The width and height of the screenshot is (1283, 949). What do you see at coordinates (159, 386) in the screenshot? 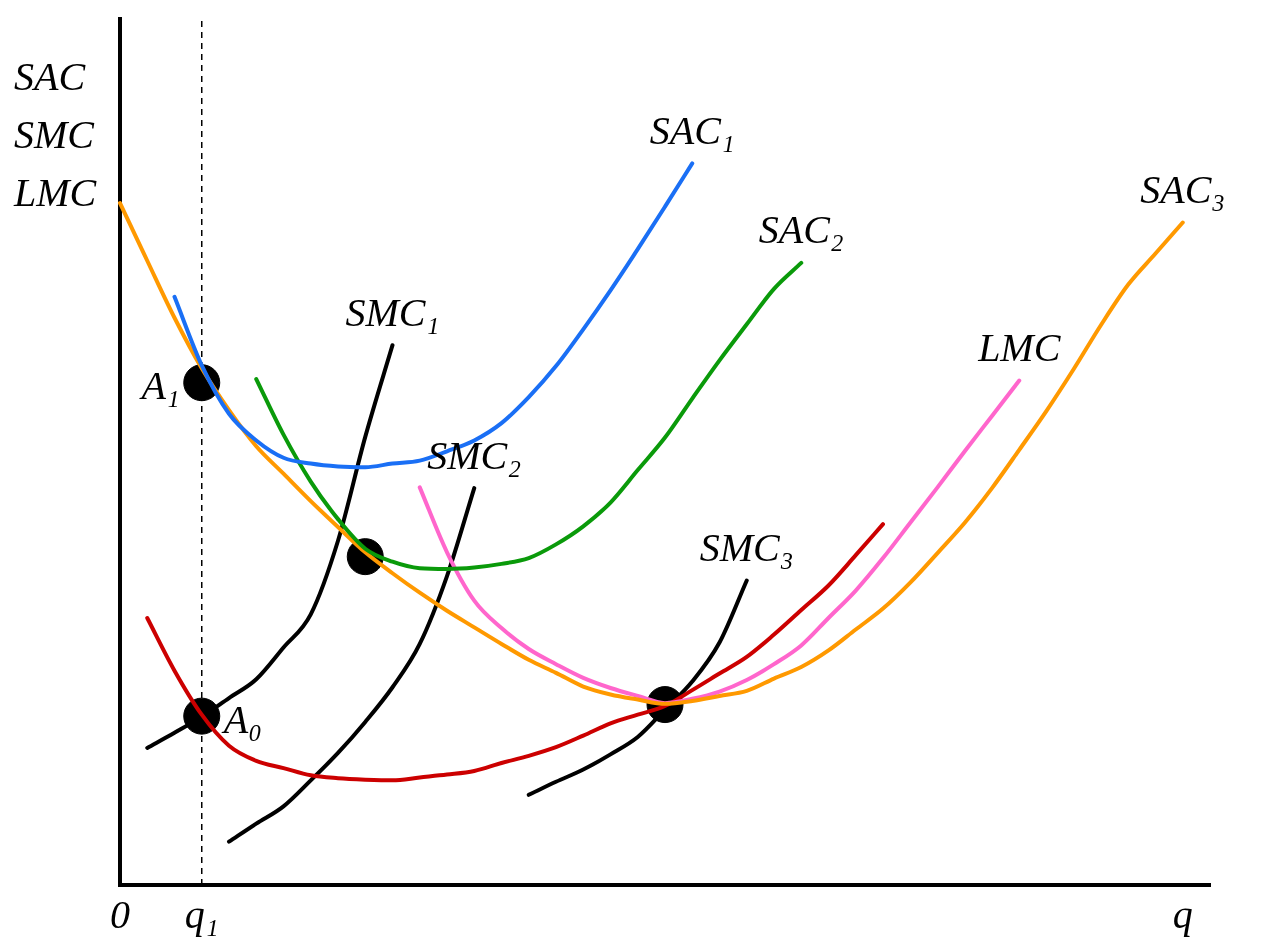
I see `annotation: A₁` at bounding box center [159, 386].